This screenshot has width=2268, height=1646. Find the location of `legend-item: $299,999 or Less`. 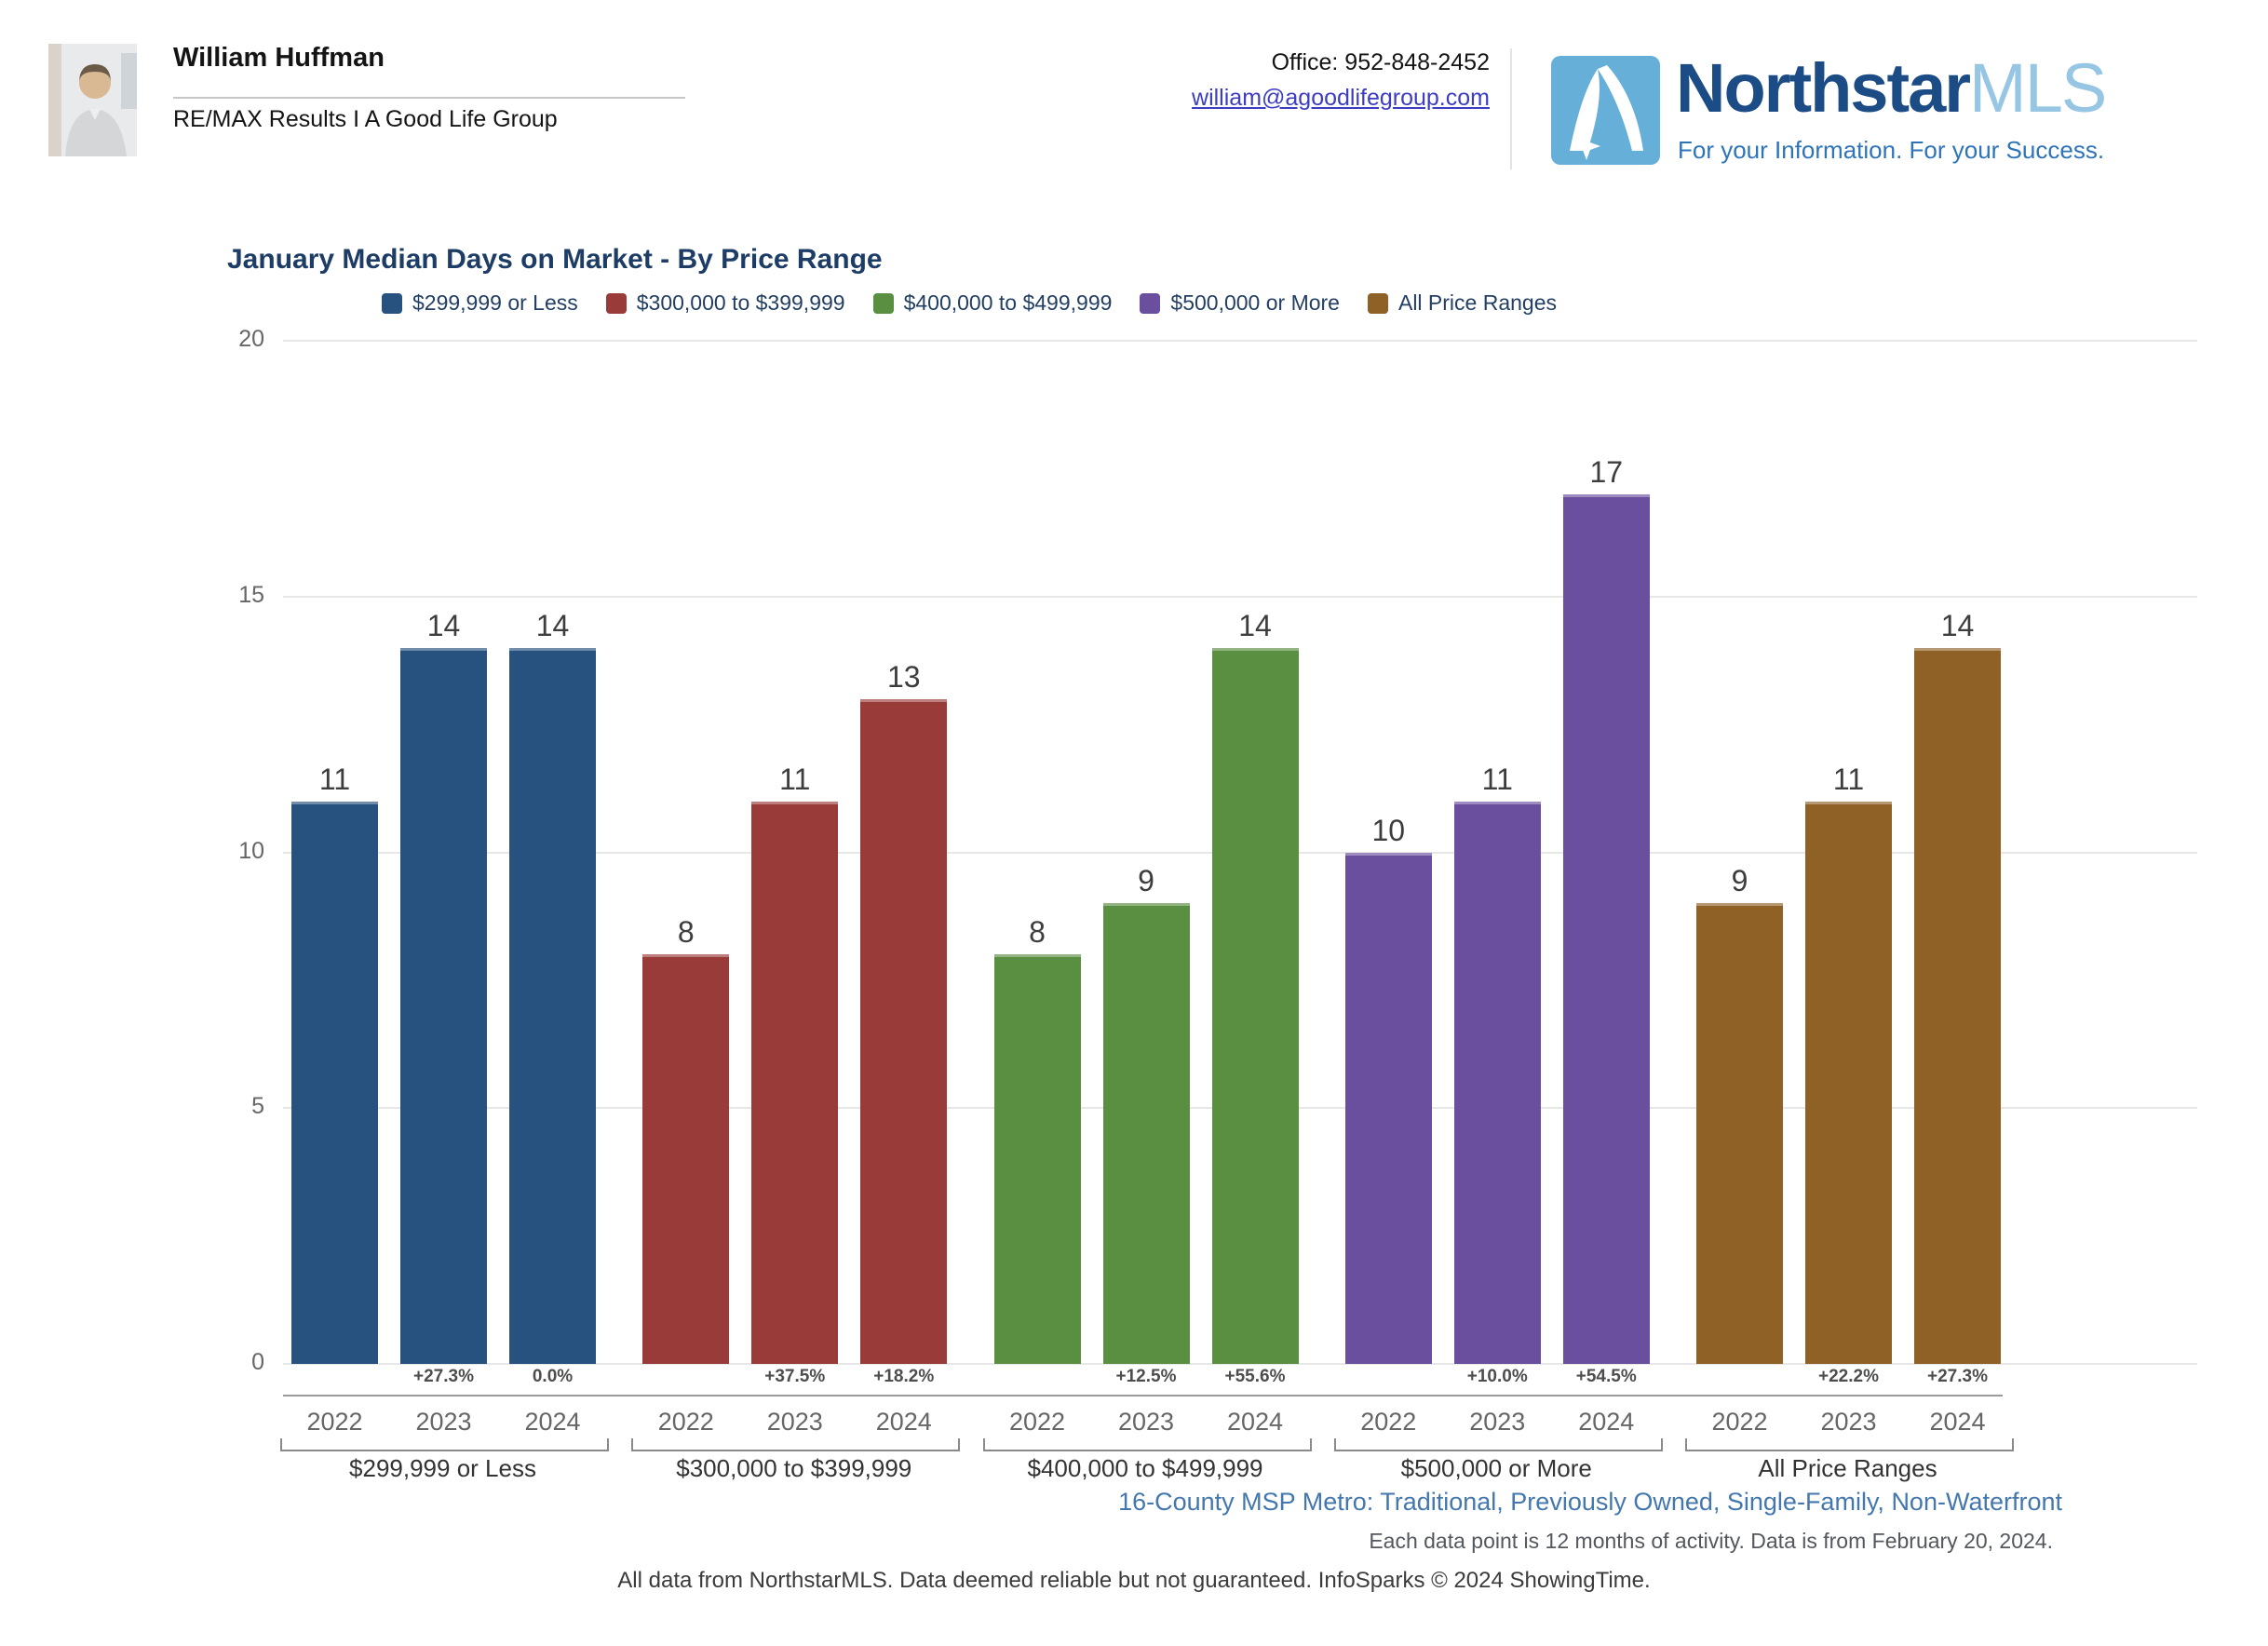

legend-item: $299,999 or Less is located at coordinates (480, 303).